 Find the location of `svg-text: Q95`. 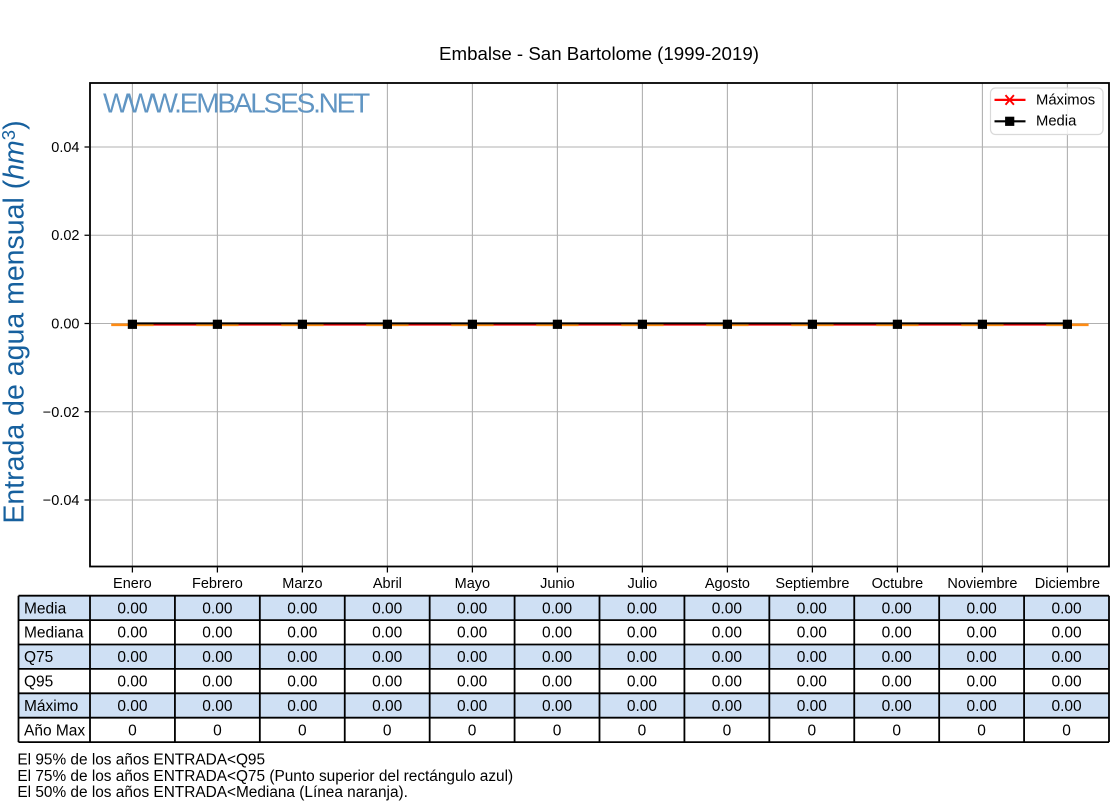

svg-text: Q95 is located at coordinates (38, 682).